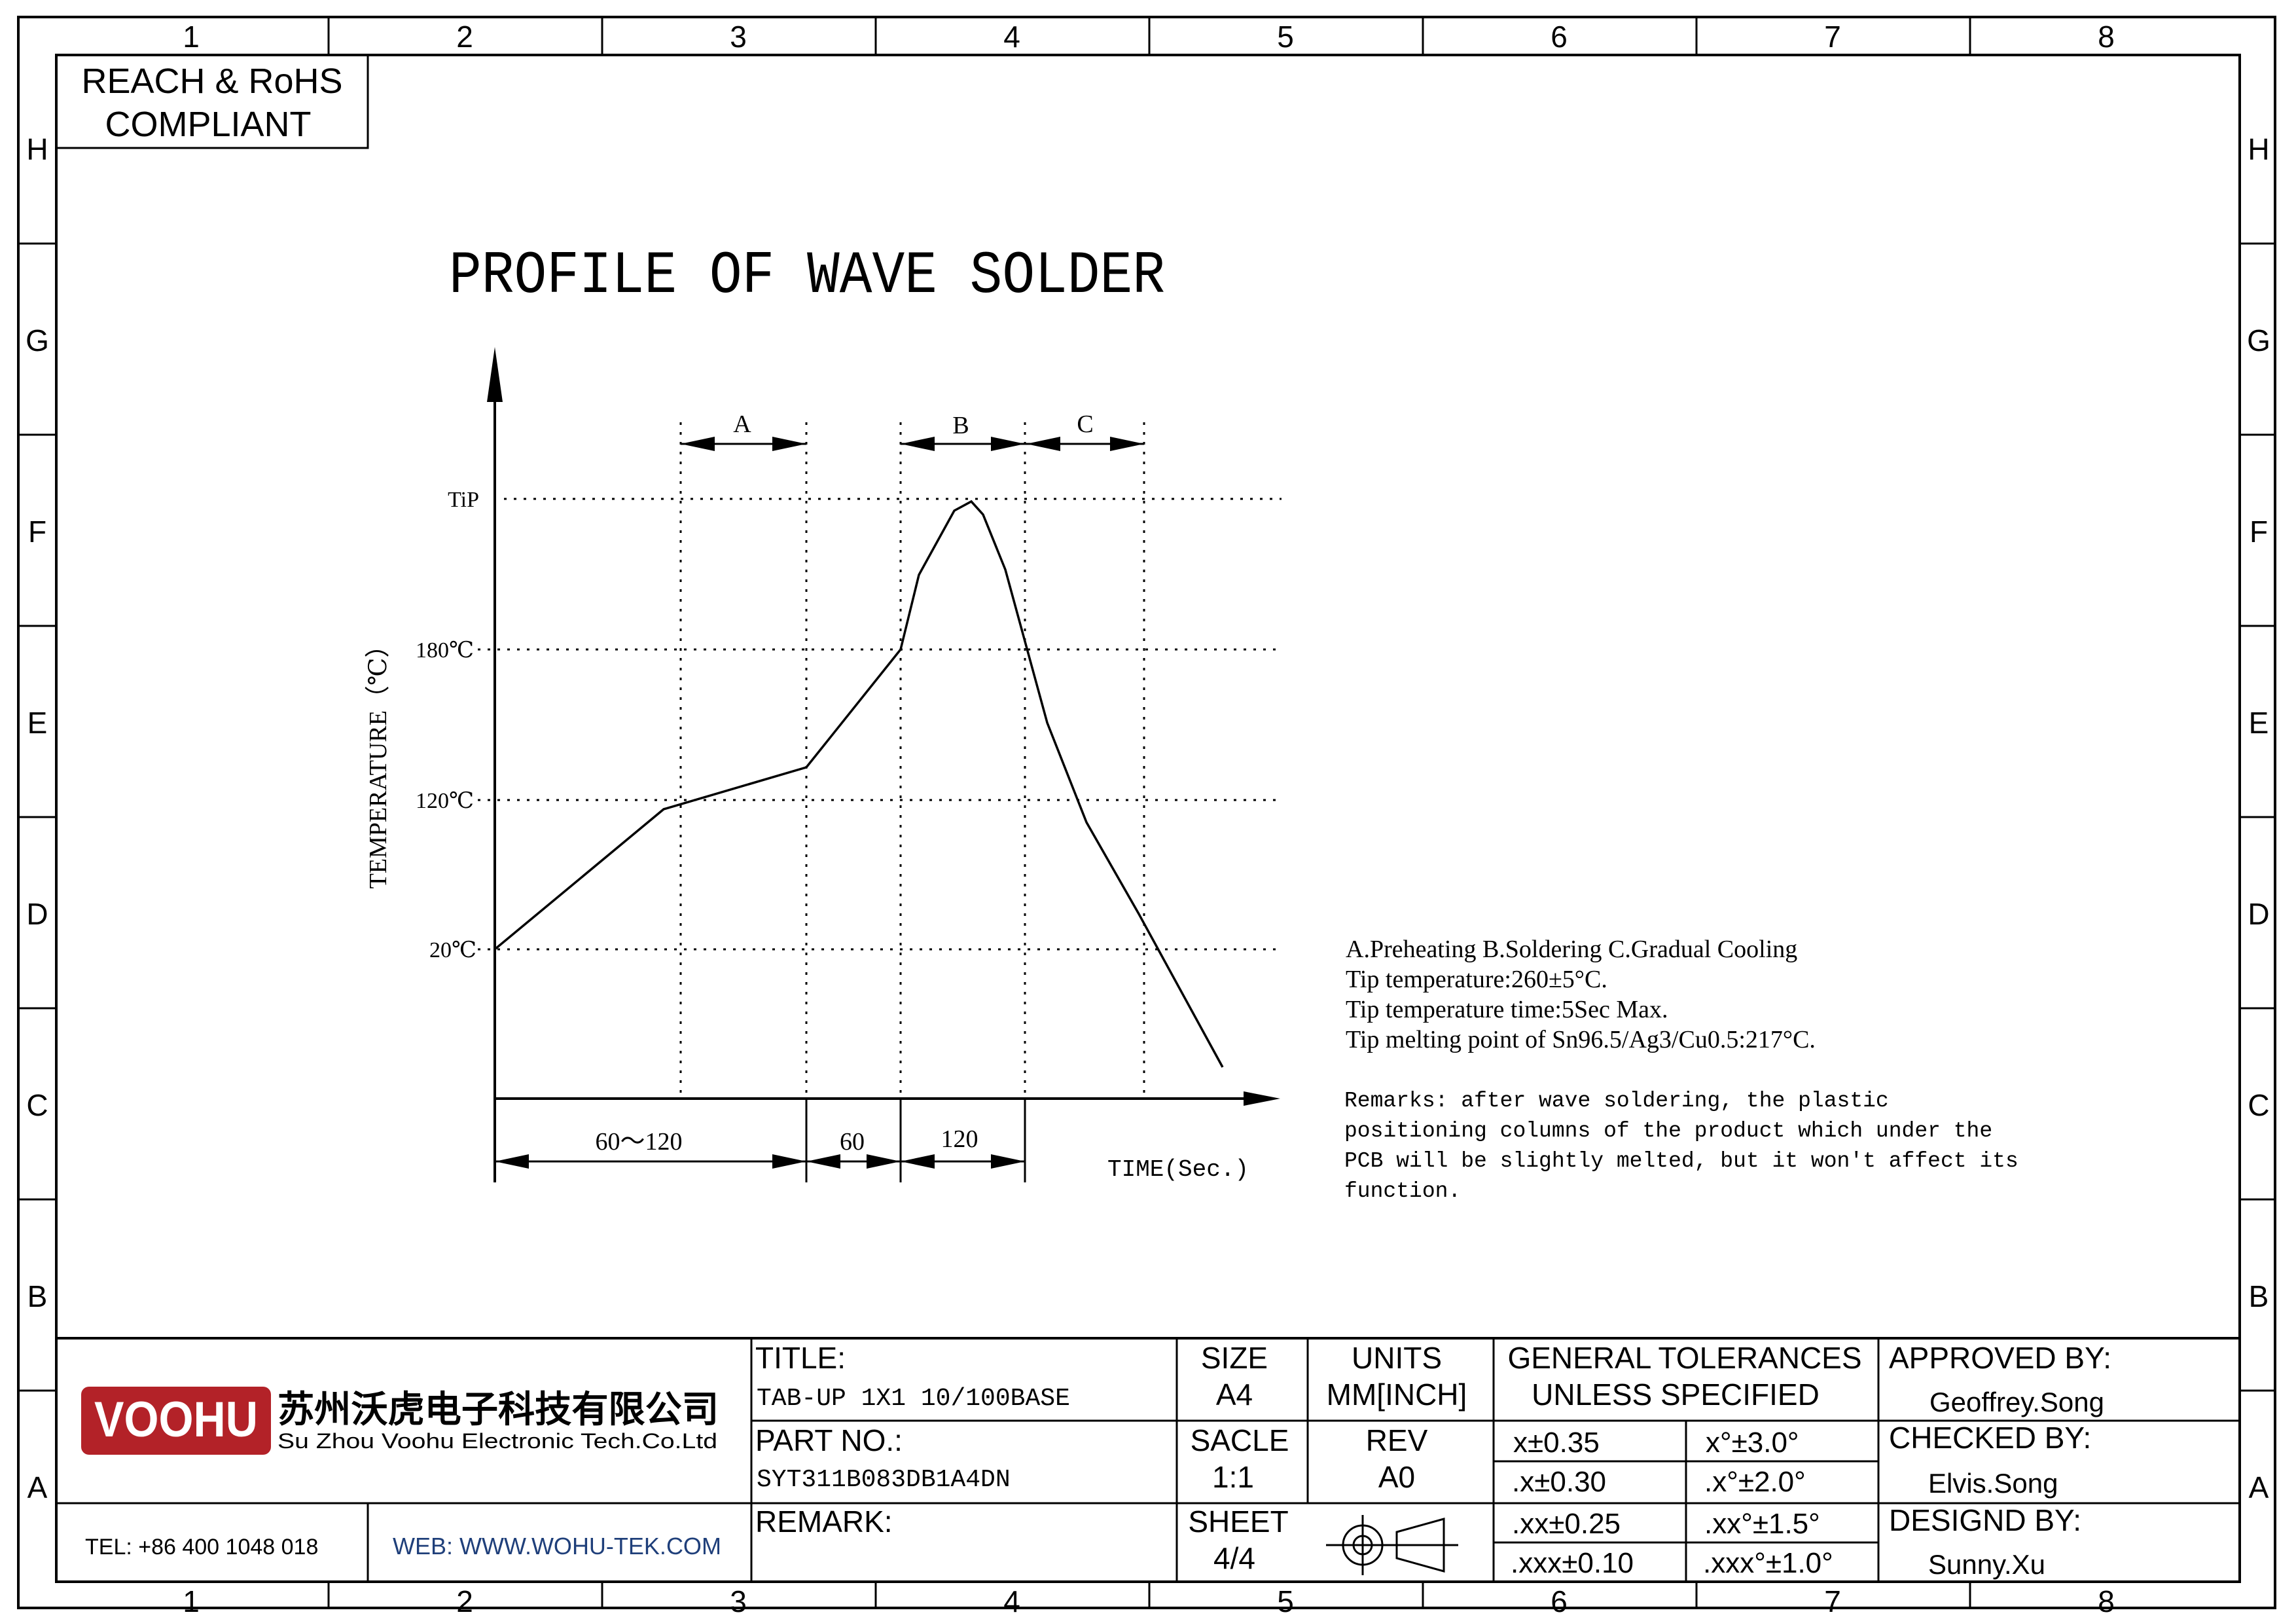  What do you see at coordinates (1148, 1459) in the screenshot?
I see `title-block-grid` at bounding box center [1148, 1459].